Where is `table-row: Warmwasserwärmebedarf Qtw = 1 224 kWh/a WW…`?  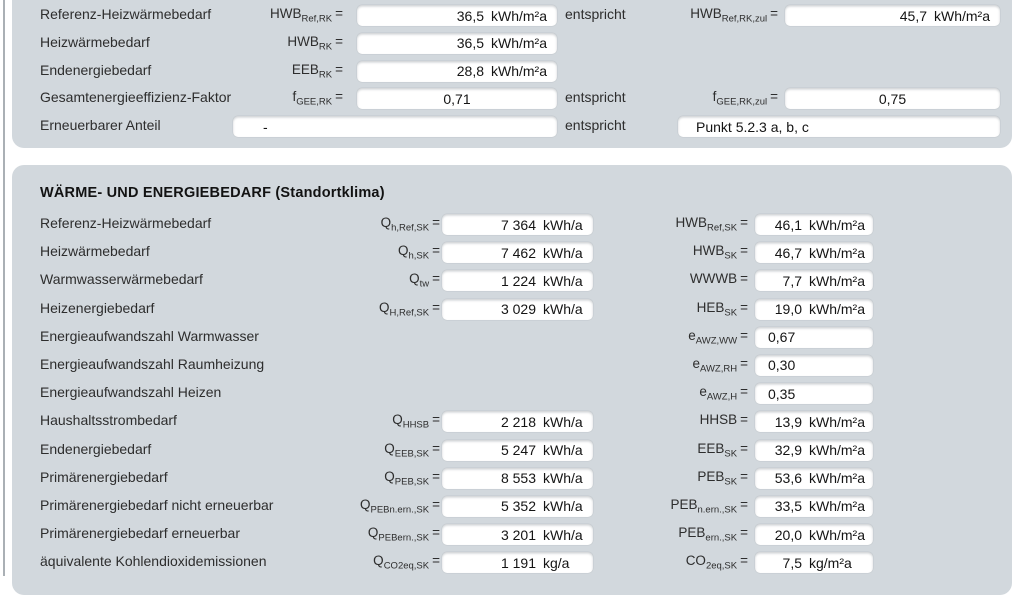 table-row: Warmwasserwärmebedarf Qtw = 1 224 kWh/a WW… is located at coordinates (512, 281).